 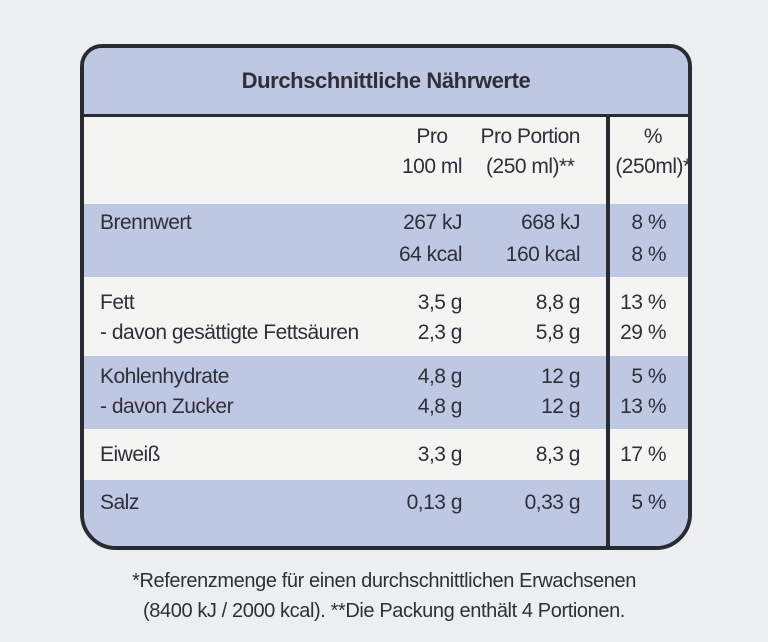 What do you see at coordinates (558, 454) in the screenshot?
I see `value-per-portion: 8,3 g` at bounding box center [558, 454].